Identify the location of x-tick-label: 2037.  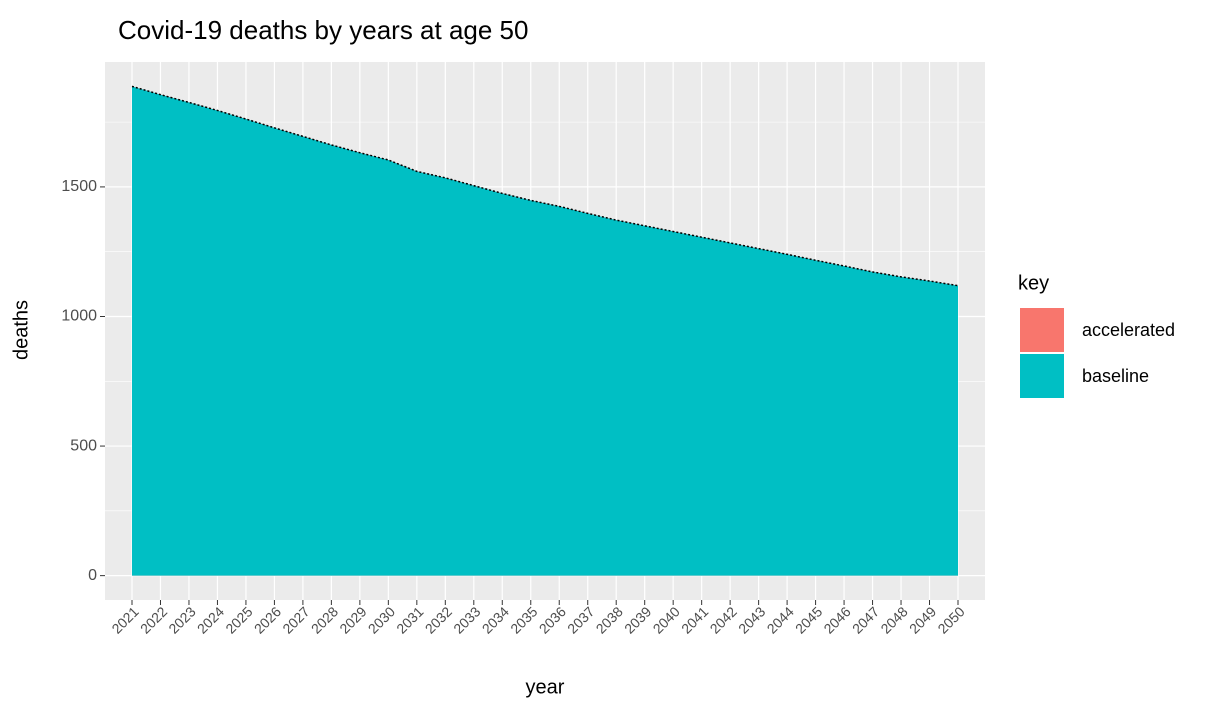
(580, 619).